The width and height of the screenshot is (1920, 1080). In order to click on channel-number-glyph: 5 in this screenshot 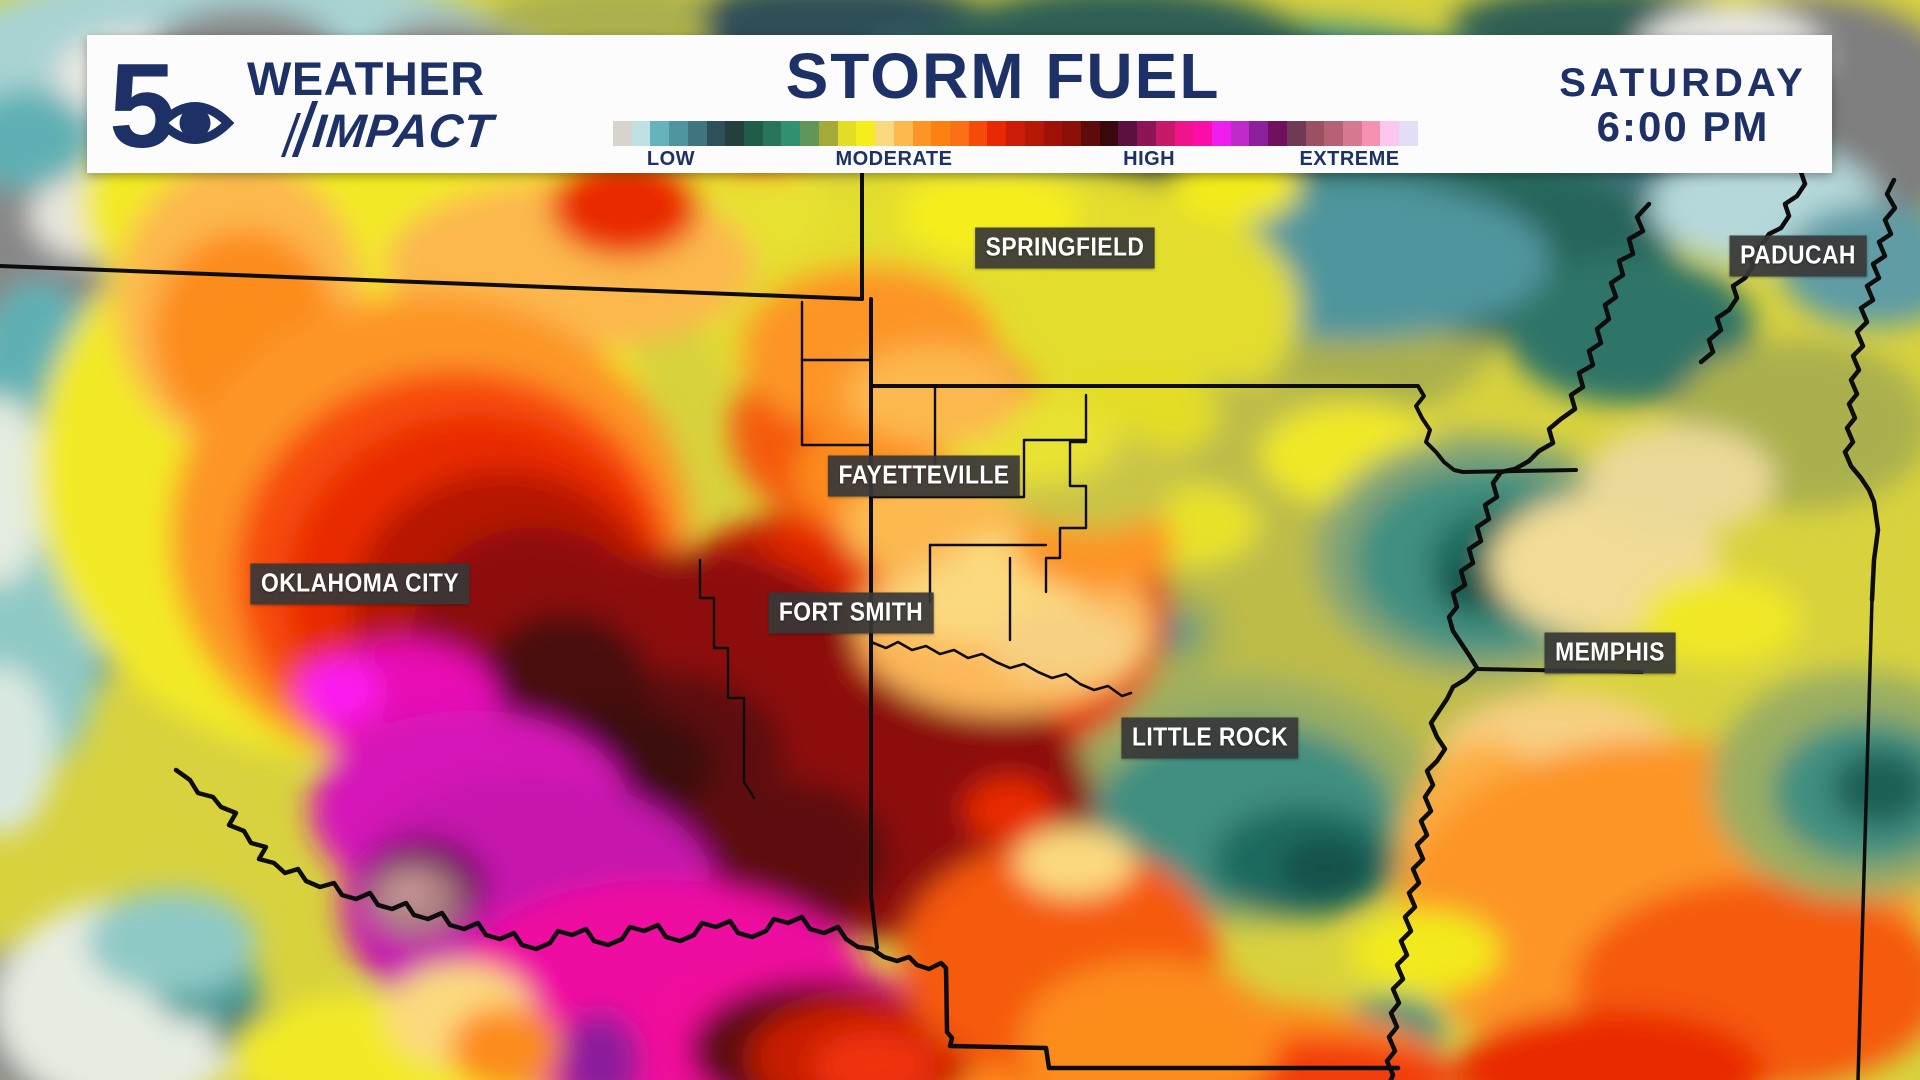, I will do `click(142, 105)`.